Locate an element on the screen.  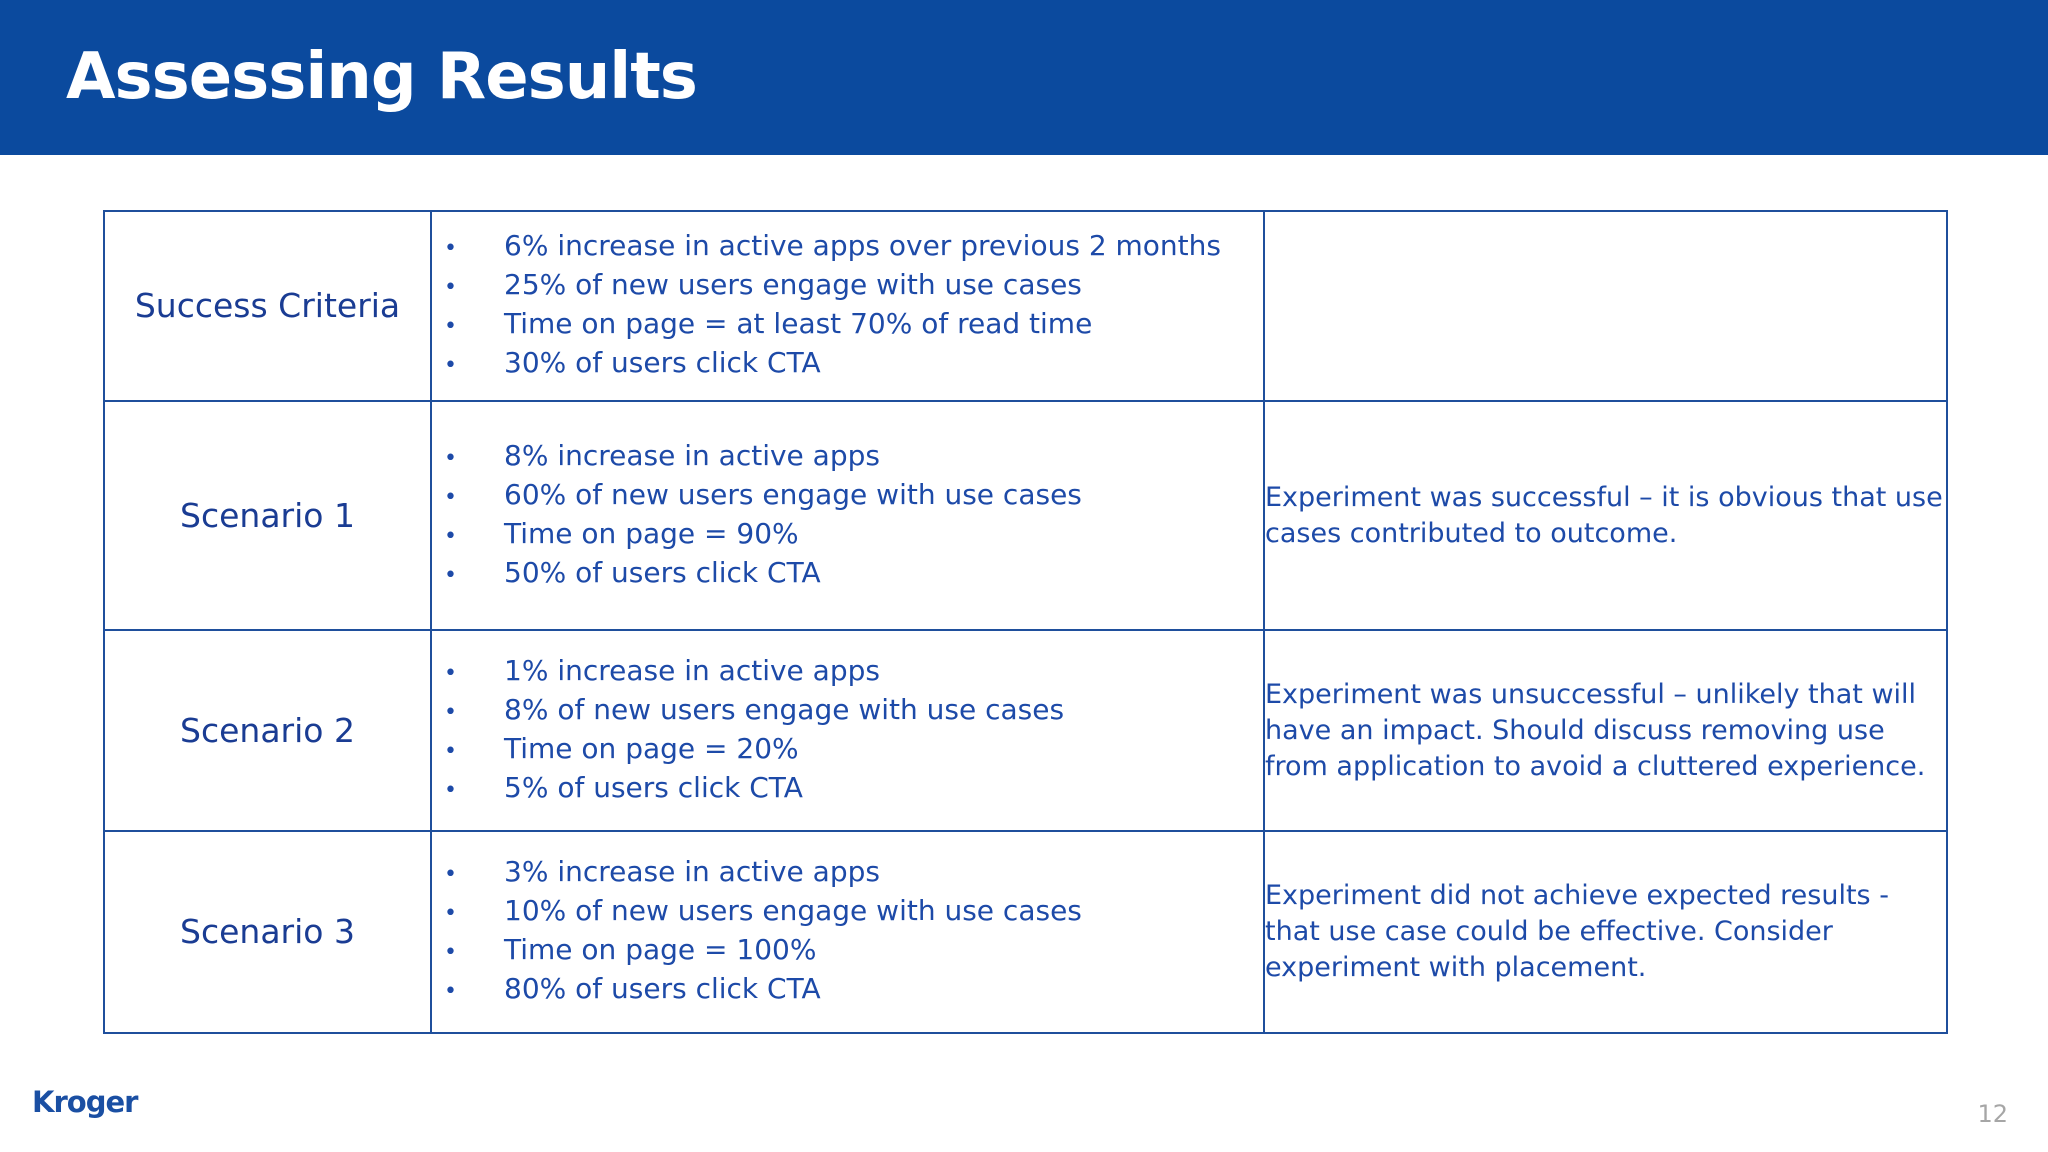
metric-item: • 1% increase in active apps is located at coordinates (847, 672).